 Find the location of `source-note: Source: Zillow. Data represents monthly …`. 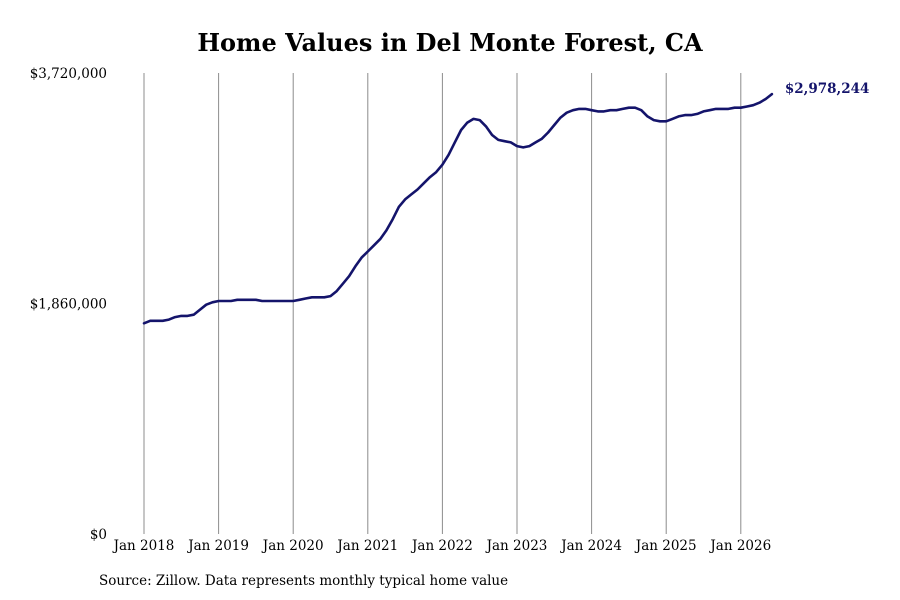

source-note: Source: Zillow. Data represents monthly … is located at coordinates (304, 581).